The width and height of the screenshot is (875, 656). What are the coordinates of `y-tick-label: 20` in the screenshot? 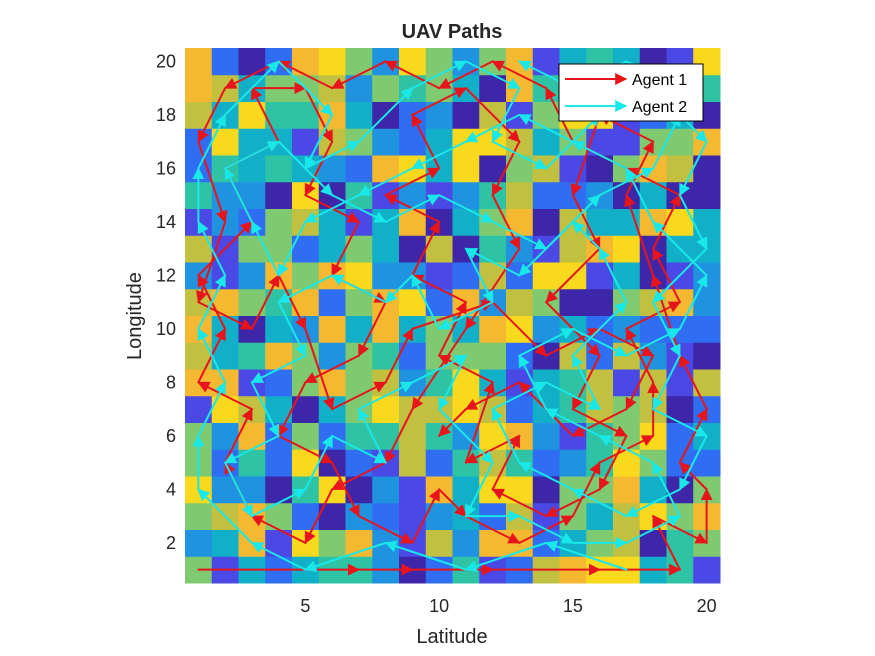 It's located at (166, 61).